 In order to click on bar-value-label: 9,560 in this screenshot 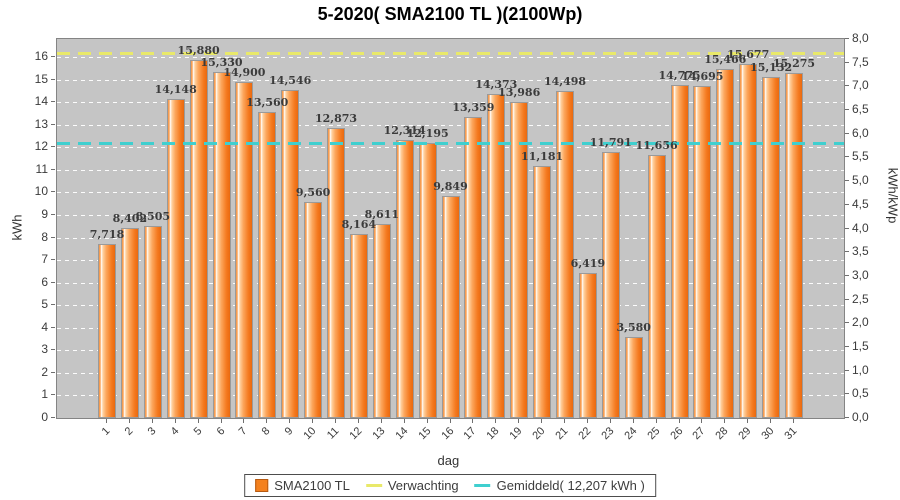, I will do `click(313, 193)`.